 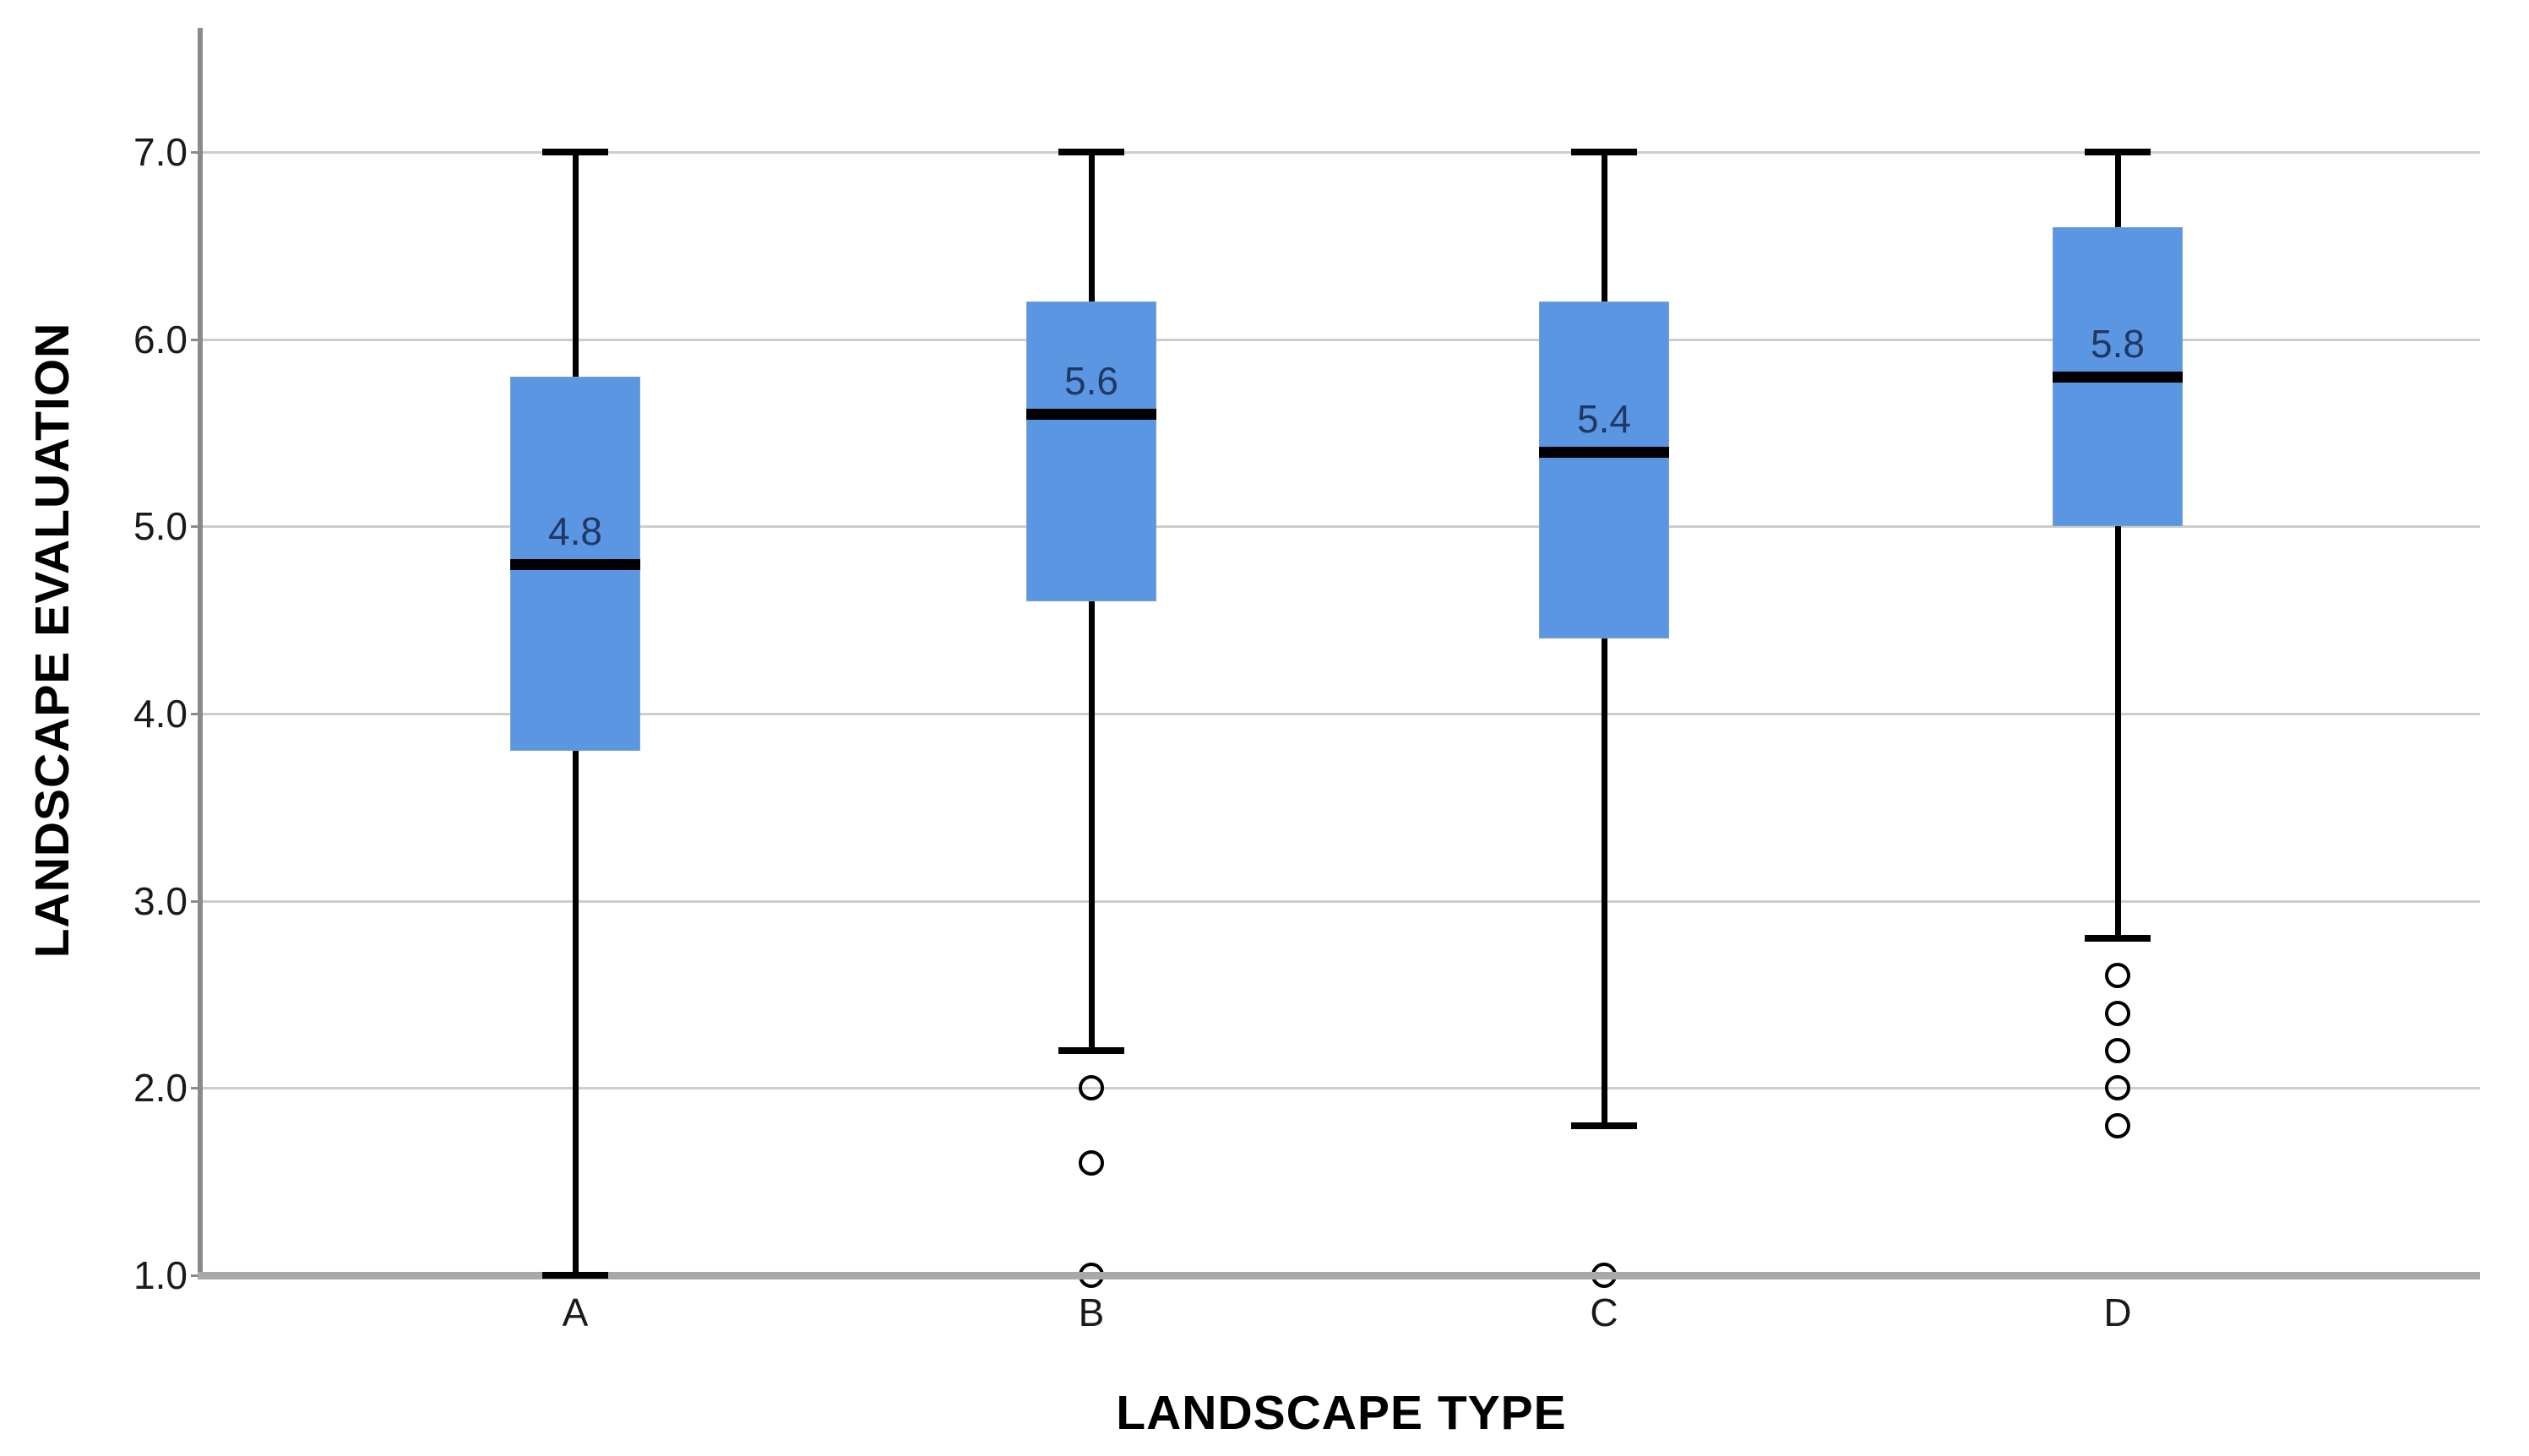 What do you see at coordinates (160, 526) in the screenshot?
I see `y-tick-label: 5.0` at bounding box center [160, 526].